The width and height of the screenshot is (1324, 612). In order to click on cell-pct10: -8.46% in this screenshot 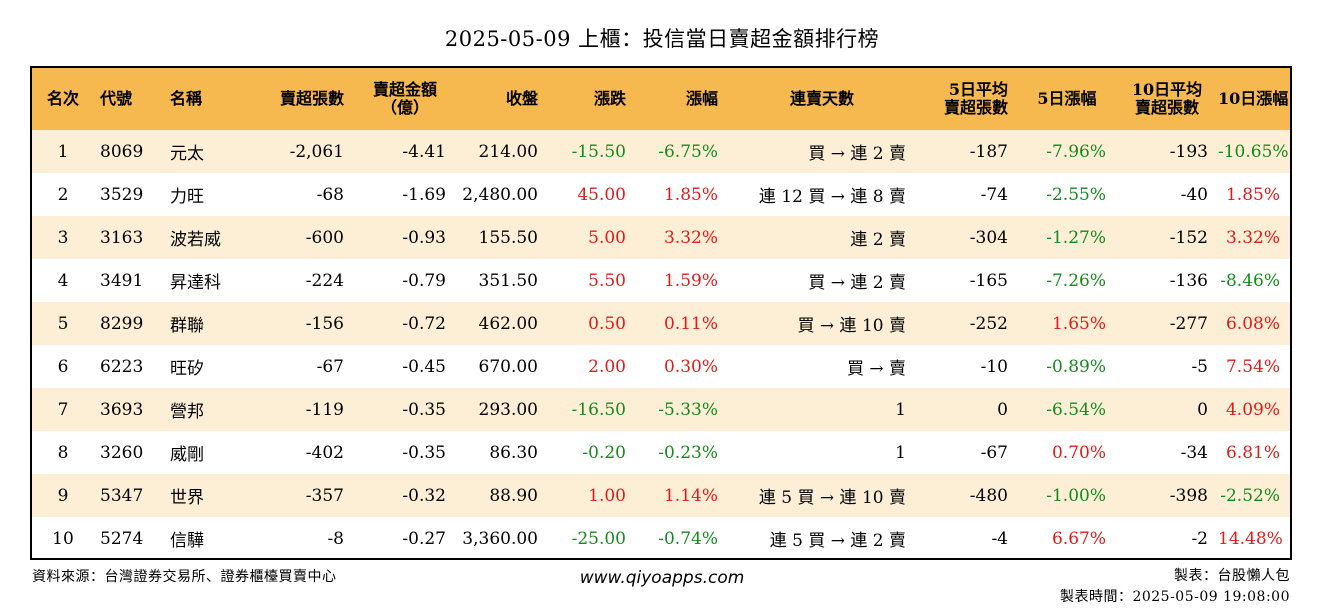, I will do `click(1250, 280)`.